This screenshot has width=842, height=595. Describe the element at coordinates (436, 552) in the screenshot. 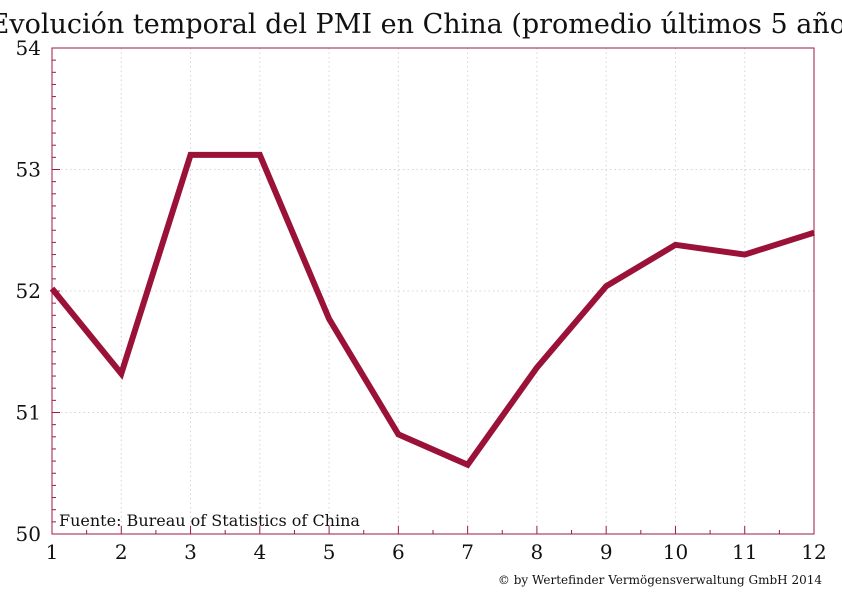

I see `x-axis-tick-labels: 1 2 3 4 5 6 7 8 9 10 11 12` at that location.